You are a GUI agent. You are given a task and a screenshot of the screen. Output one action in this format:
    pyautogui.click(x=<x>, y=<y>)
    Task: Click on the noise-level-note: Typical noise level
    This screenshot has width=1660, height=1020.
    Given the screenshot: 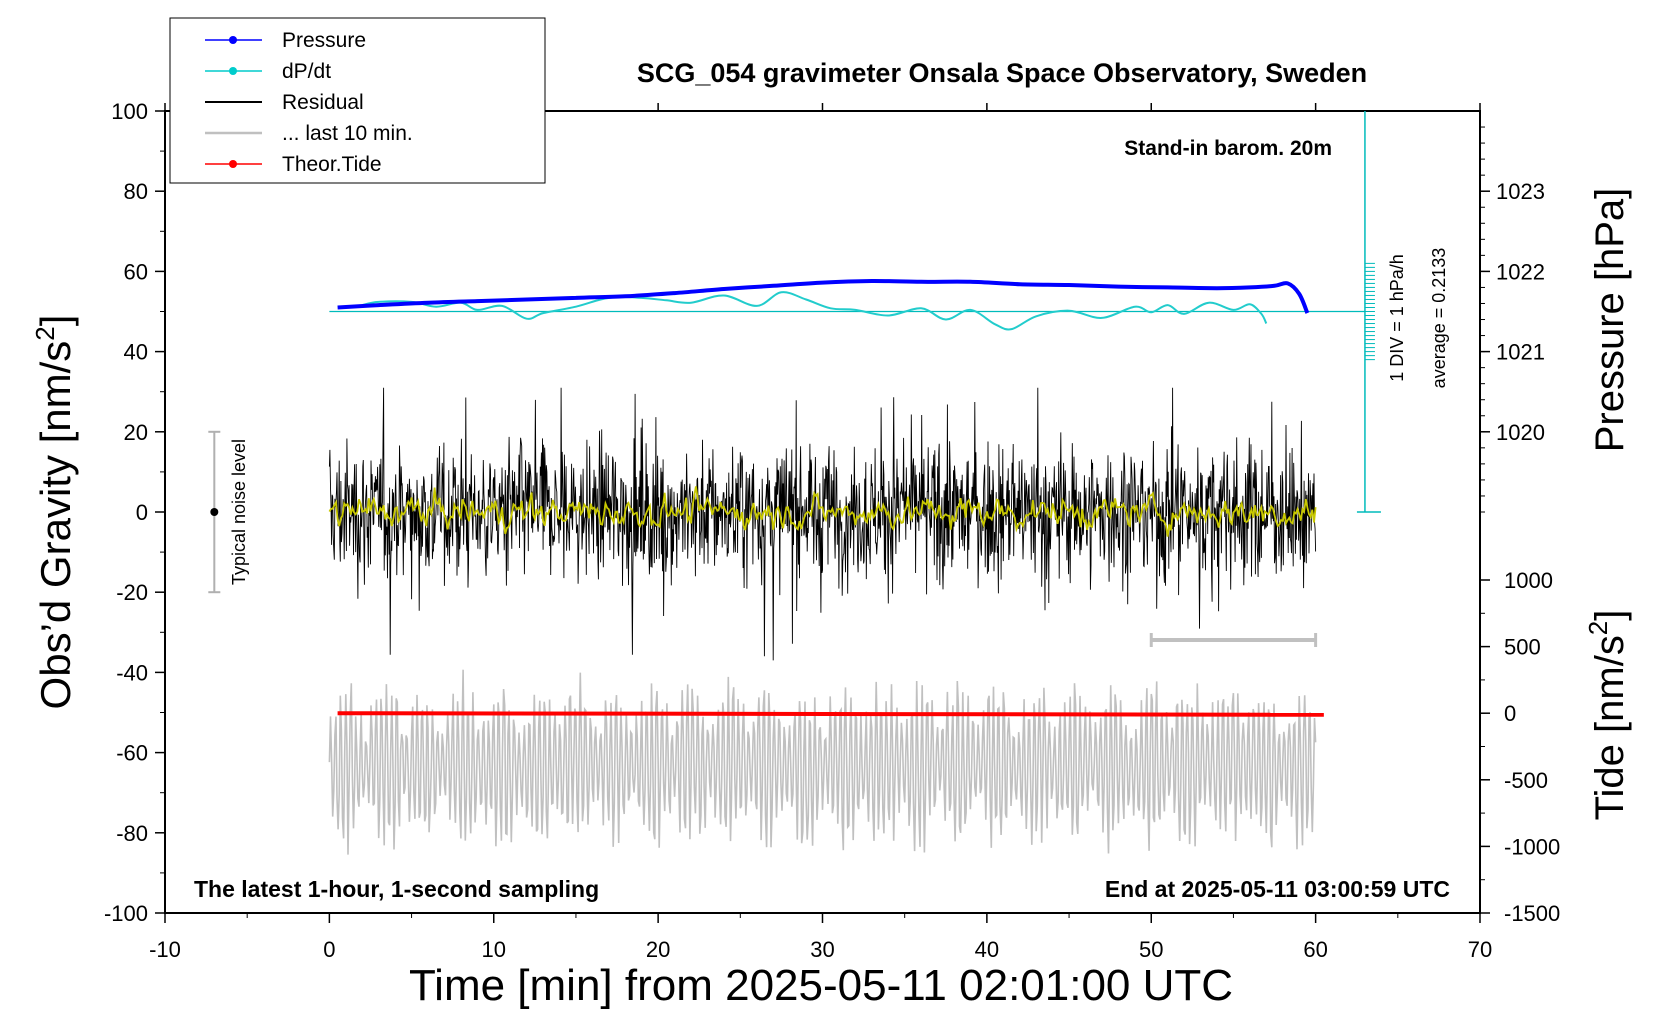 What is the action you would take?
    pyautogui.click(x=239, y=512)
    